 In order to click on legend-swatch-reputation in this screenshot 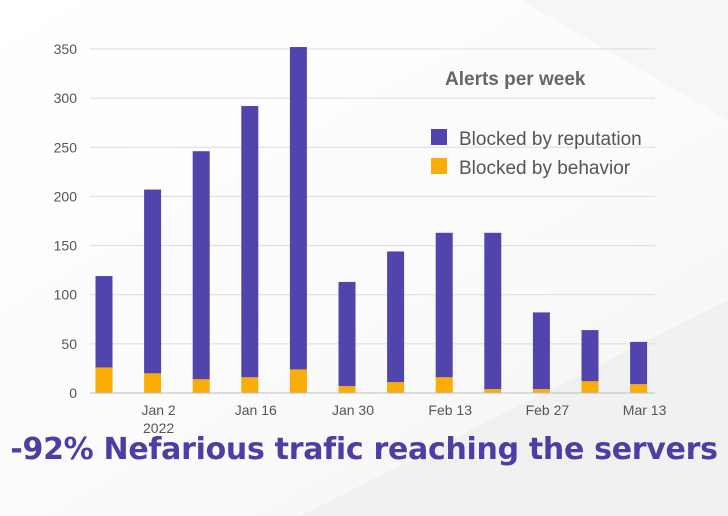, I will do `click(439, 137)`.